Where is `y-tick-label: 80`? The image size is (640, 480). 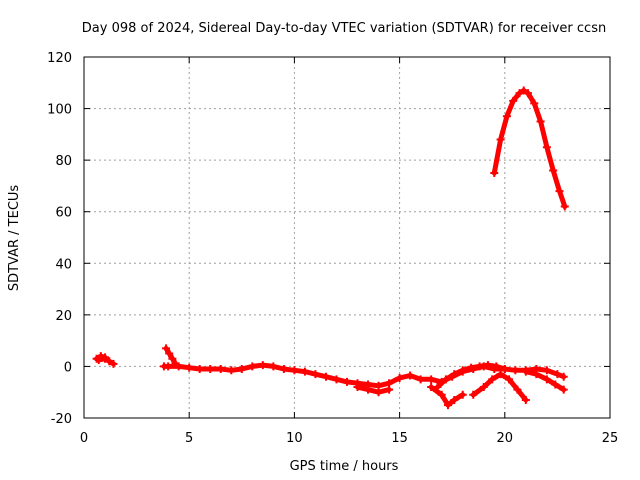
y-tick-label: 80 is located at coordinates (63, 161).